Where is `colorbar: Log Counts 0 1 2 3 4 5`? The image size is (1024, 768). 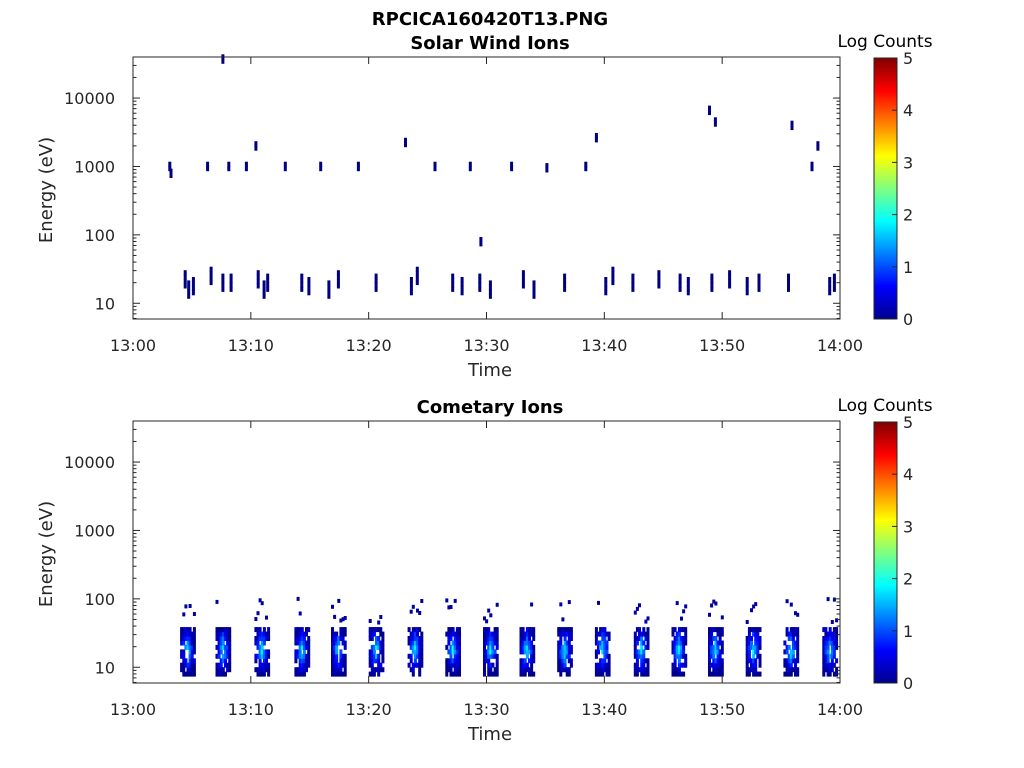
colorbar: Log Counts 0 1 2 3 4 5 is located at coordinates (884, 544).